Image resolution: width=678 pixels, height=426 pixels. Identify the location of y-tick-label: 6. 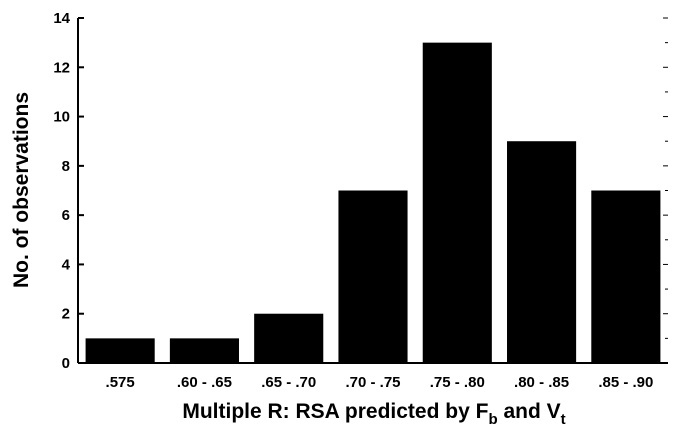
(66, 215).